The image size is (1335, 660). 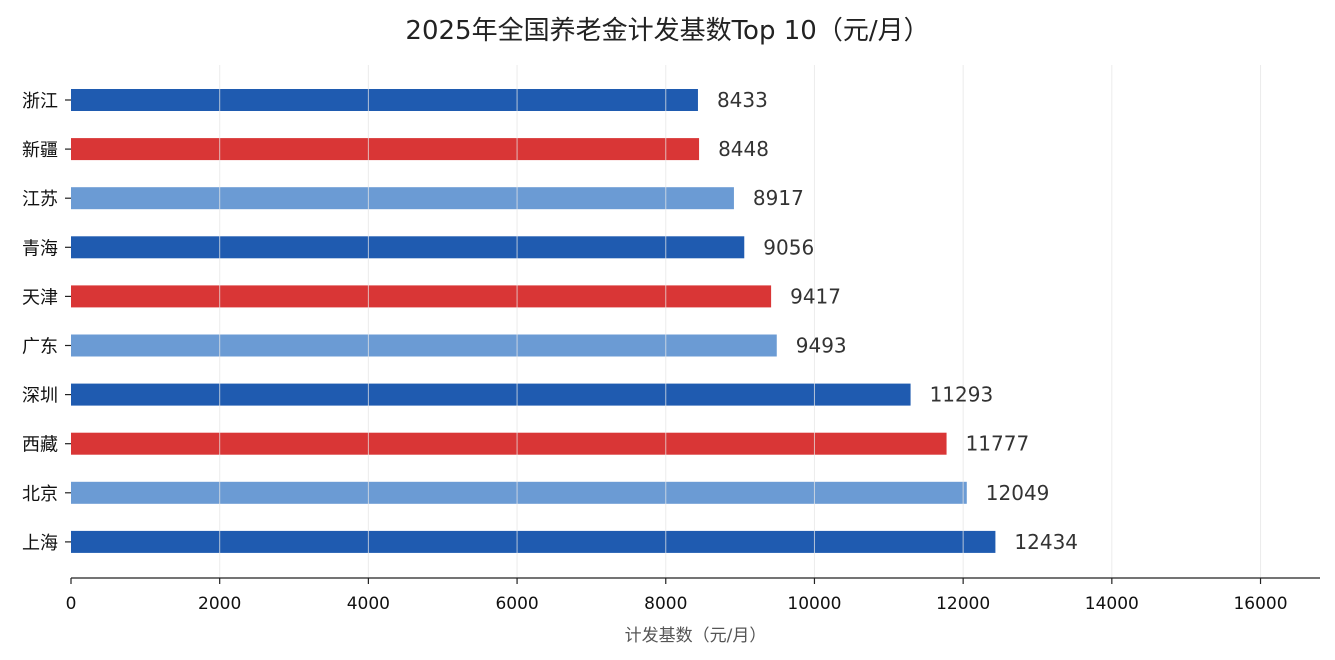 I want to click on x-tick-label-6: 10000, so click(x=814, y=604).